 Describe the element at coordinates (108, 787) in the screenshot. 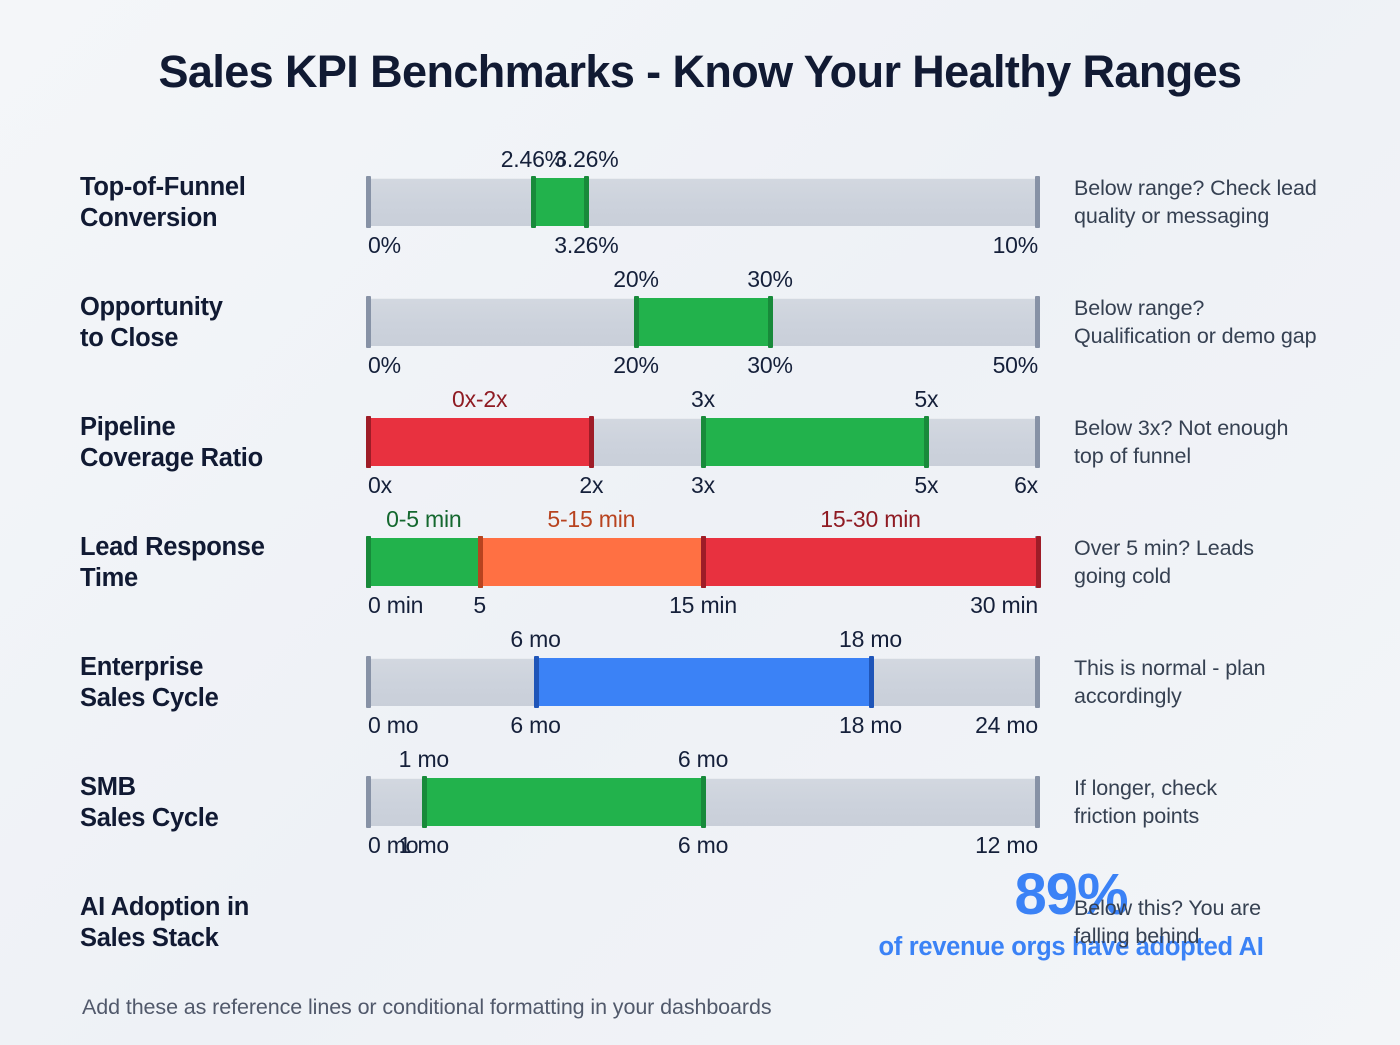

I see `kpi-label-line1: SMB` at that location.